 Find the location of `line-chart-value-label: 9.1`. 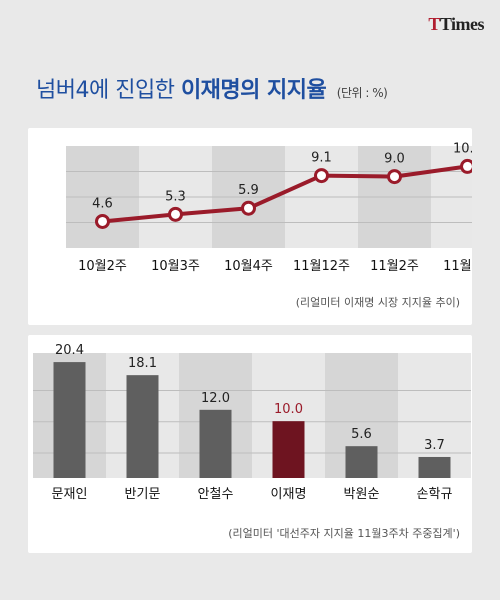

line-chart-value-label: 9.1 is located at coordinates (321, 158).